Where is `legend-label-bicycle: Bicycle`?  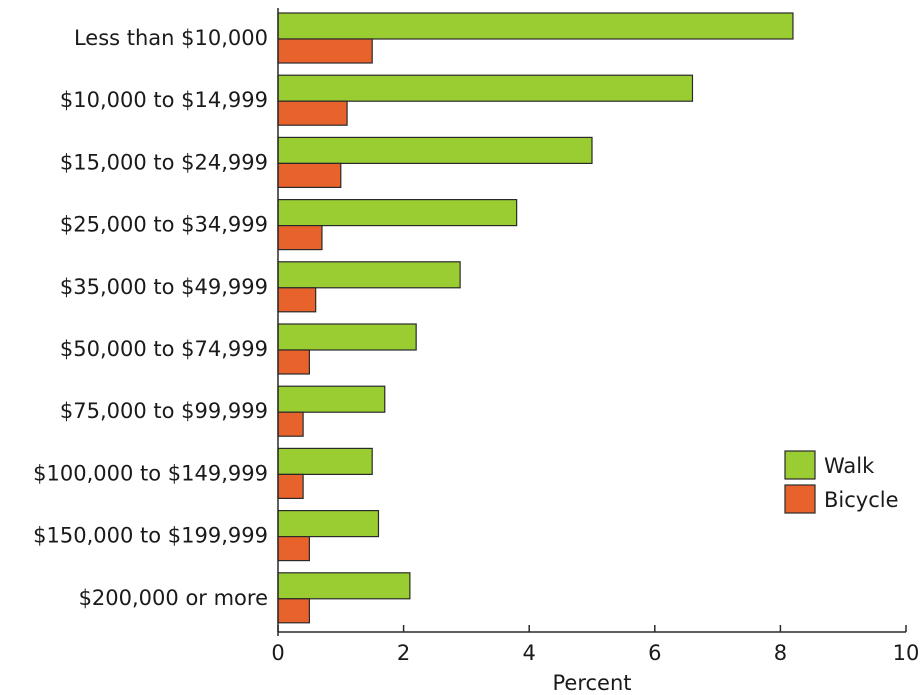
legend-label-bicycle: Bicycle is located at coordinates (861, 500).